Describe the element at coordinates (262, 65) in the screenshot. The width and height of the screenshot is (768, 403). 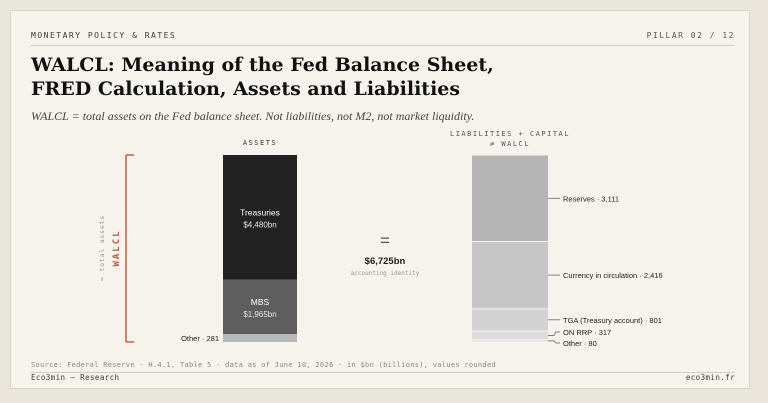
I see `title-line-1: WALCL: Meaning of the Fed Balance Sheet,` at that location.